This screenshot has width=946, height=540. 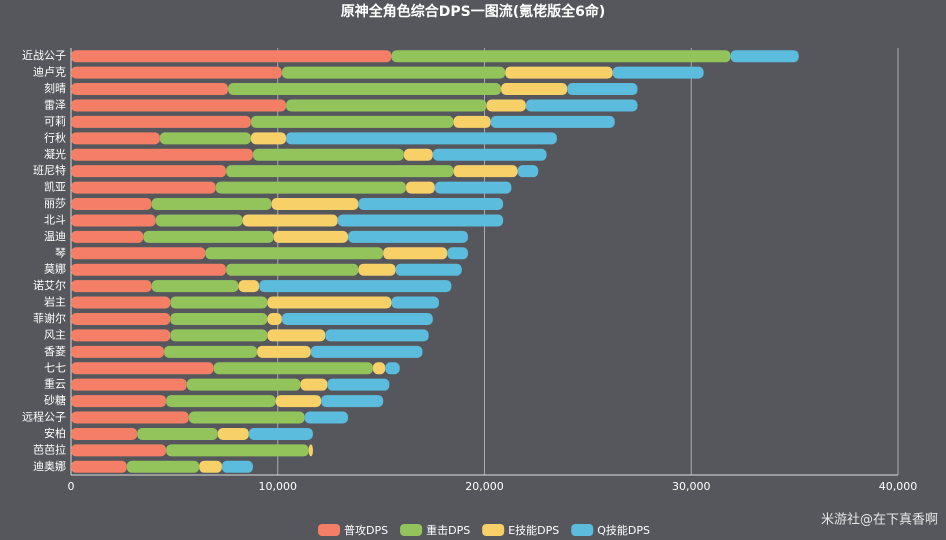 What do you see at coordinates (44, 55) in the screenshot?
I see `y-tick-label: 近战公子` at bounding box center [44, 55].